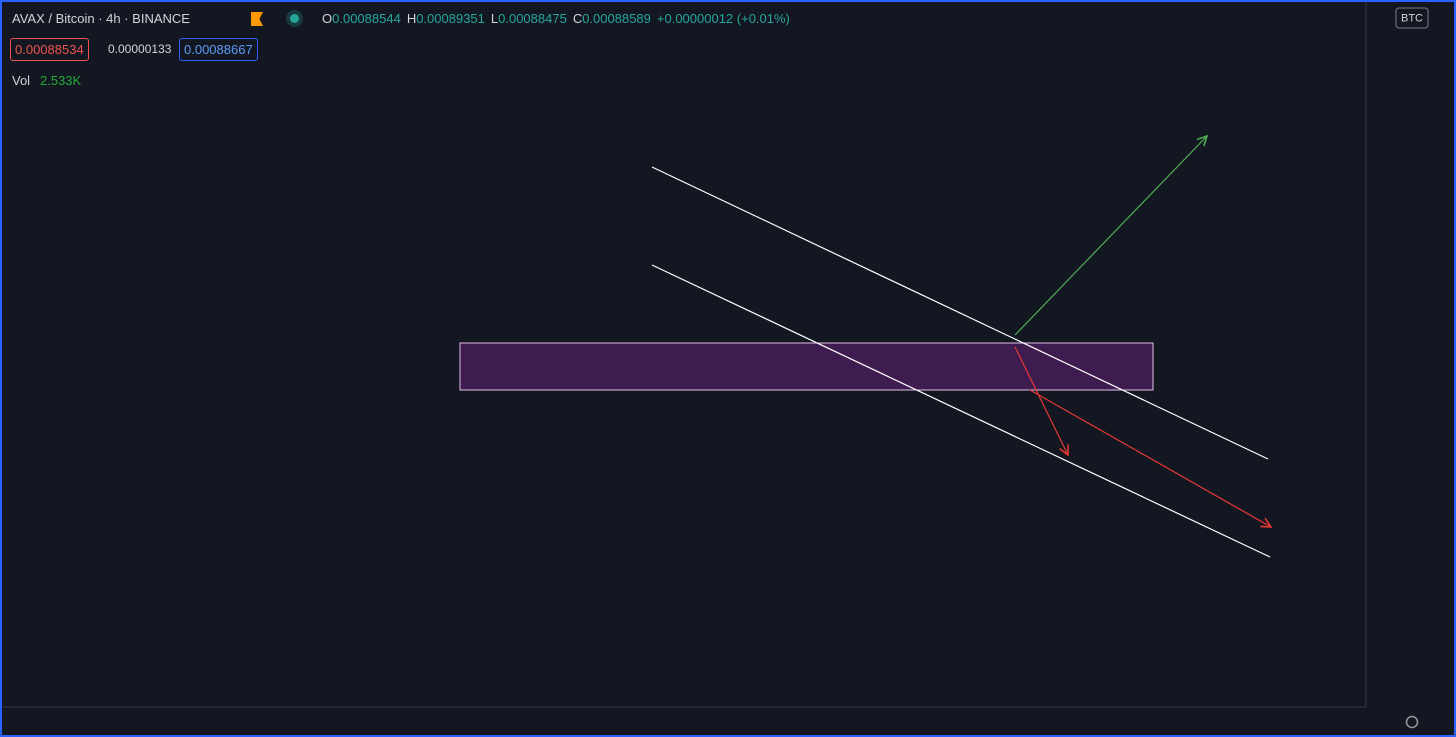  Describe the element at coordinates (218, 49) in the screenshot. I see `ask-box: 0.00088667` at that location.